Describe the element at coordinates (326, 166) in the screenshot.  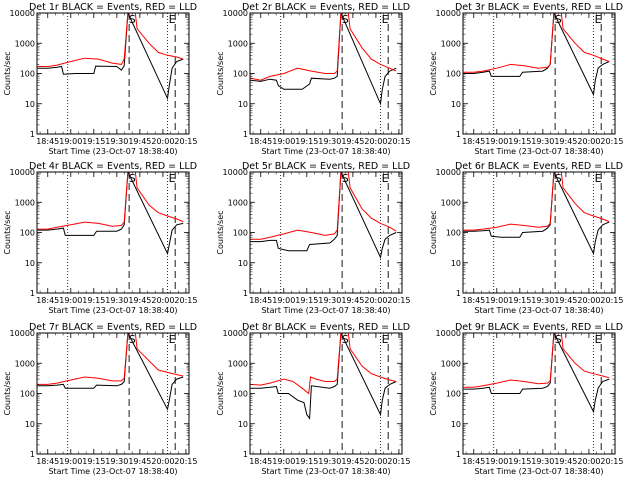
I see `panel-title: Det 5r BLACK = Events, RED = LLD` at that location.